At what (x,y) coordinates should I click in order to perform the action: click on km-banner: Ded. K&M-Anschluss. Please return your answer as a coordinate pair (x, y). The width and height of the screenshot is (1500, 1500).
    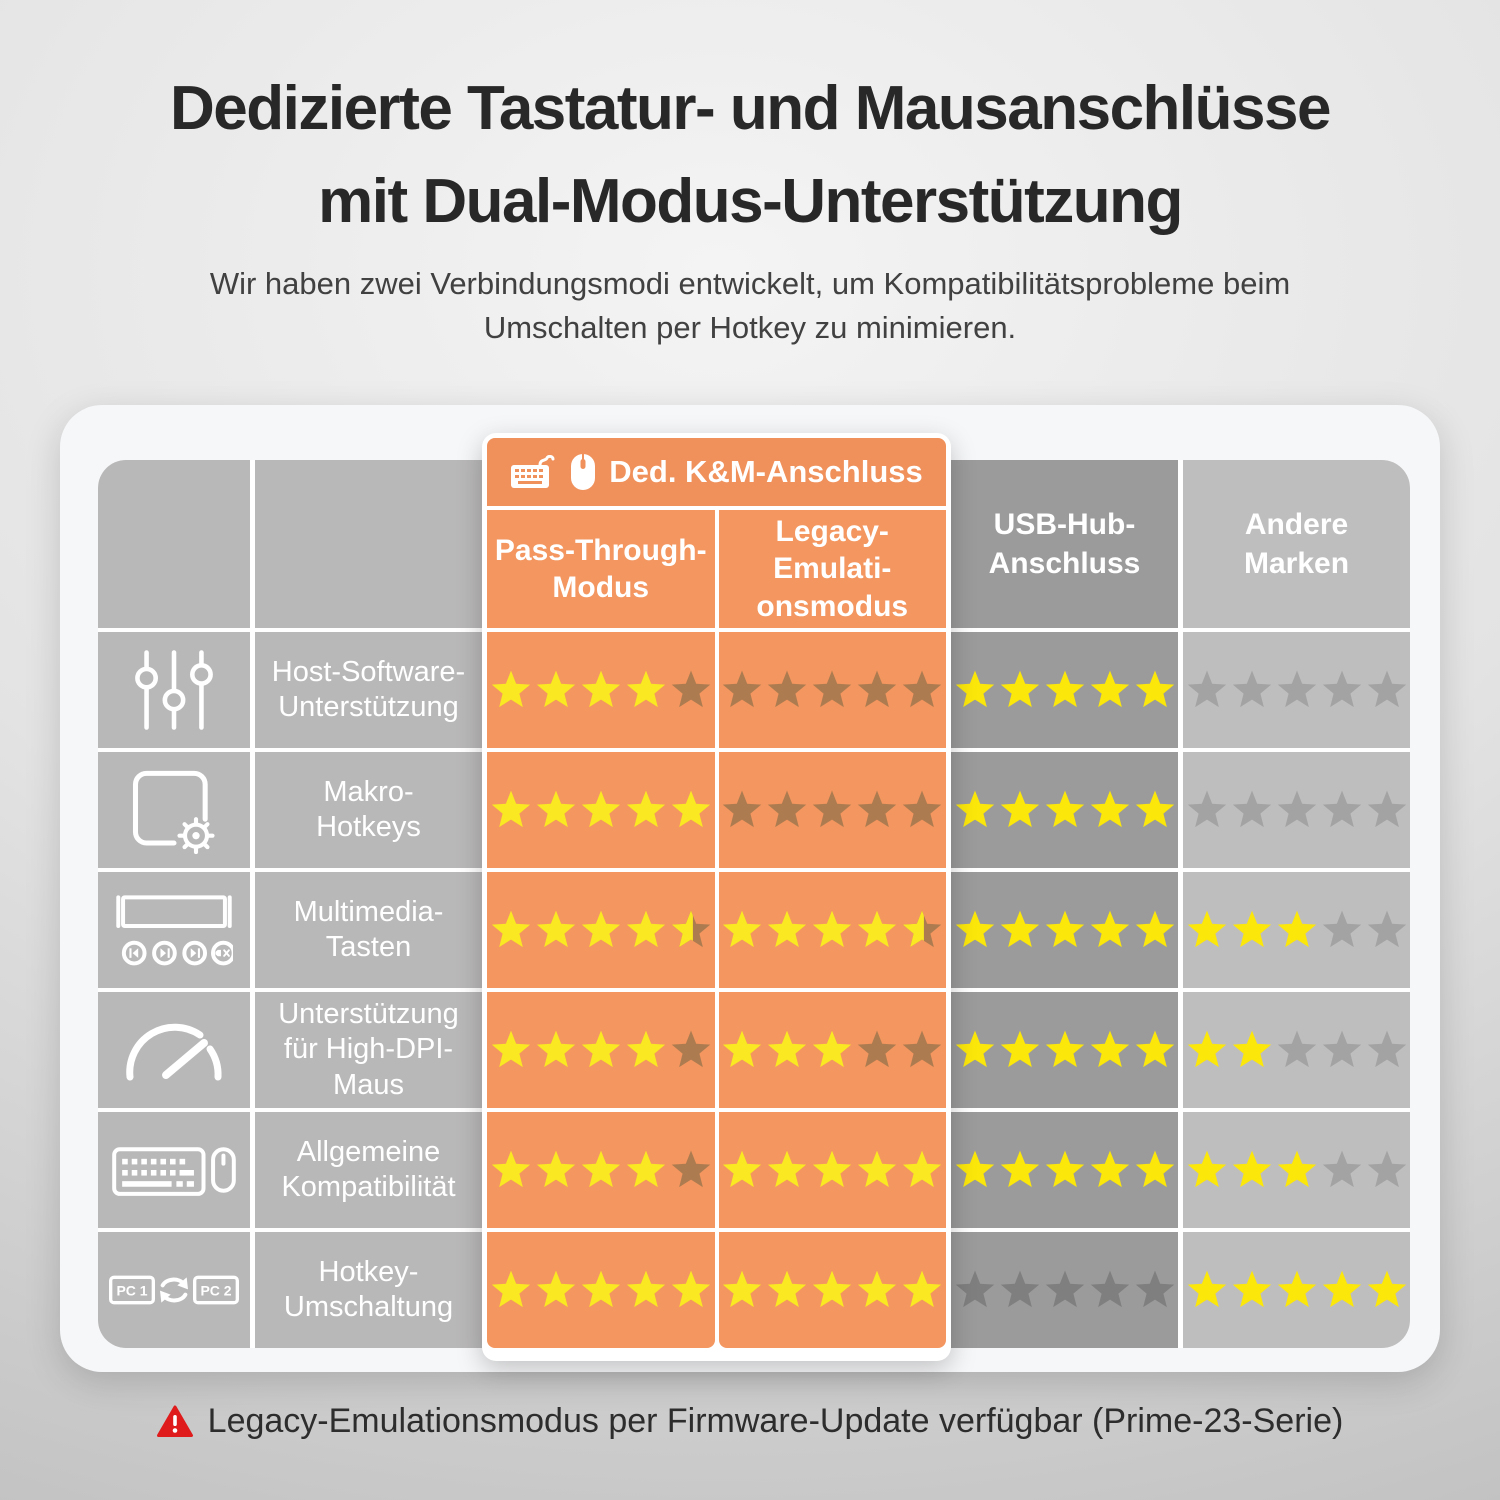
    Looking at the image, I should click on (716, 472).